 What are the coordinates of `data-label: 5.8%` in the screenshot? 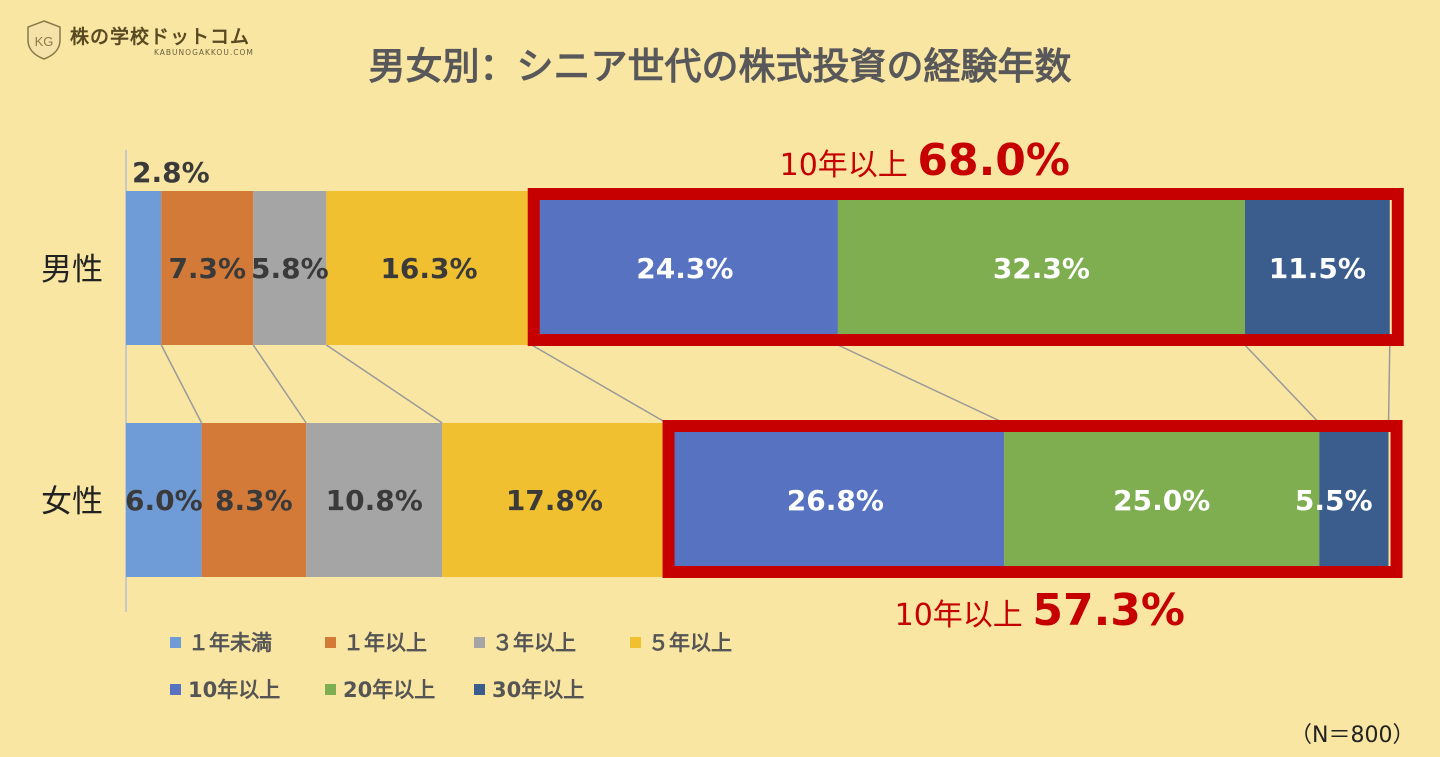 It's located at (290, 268).